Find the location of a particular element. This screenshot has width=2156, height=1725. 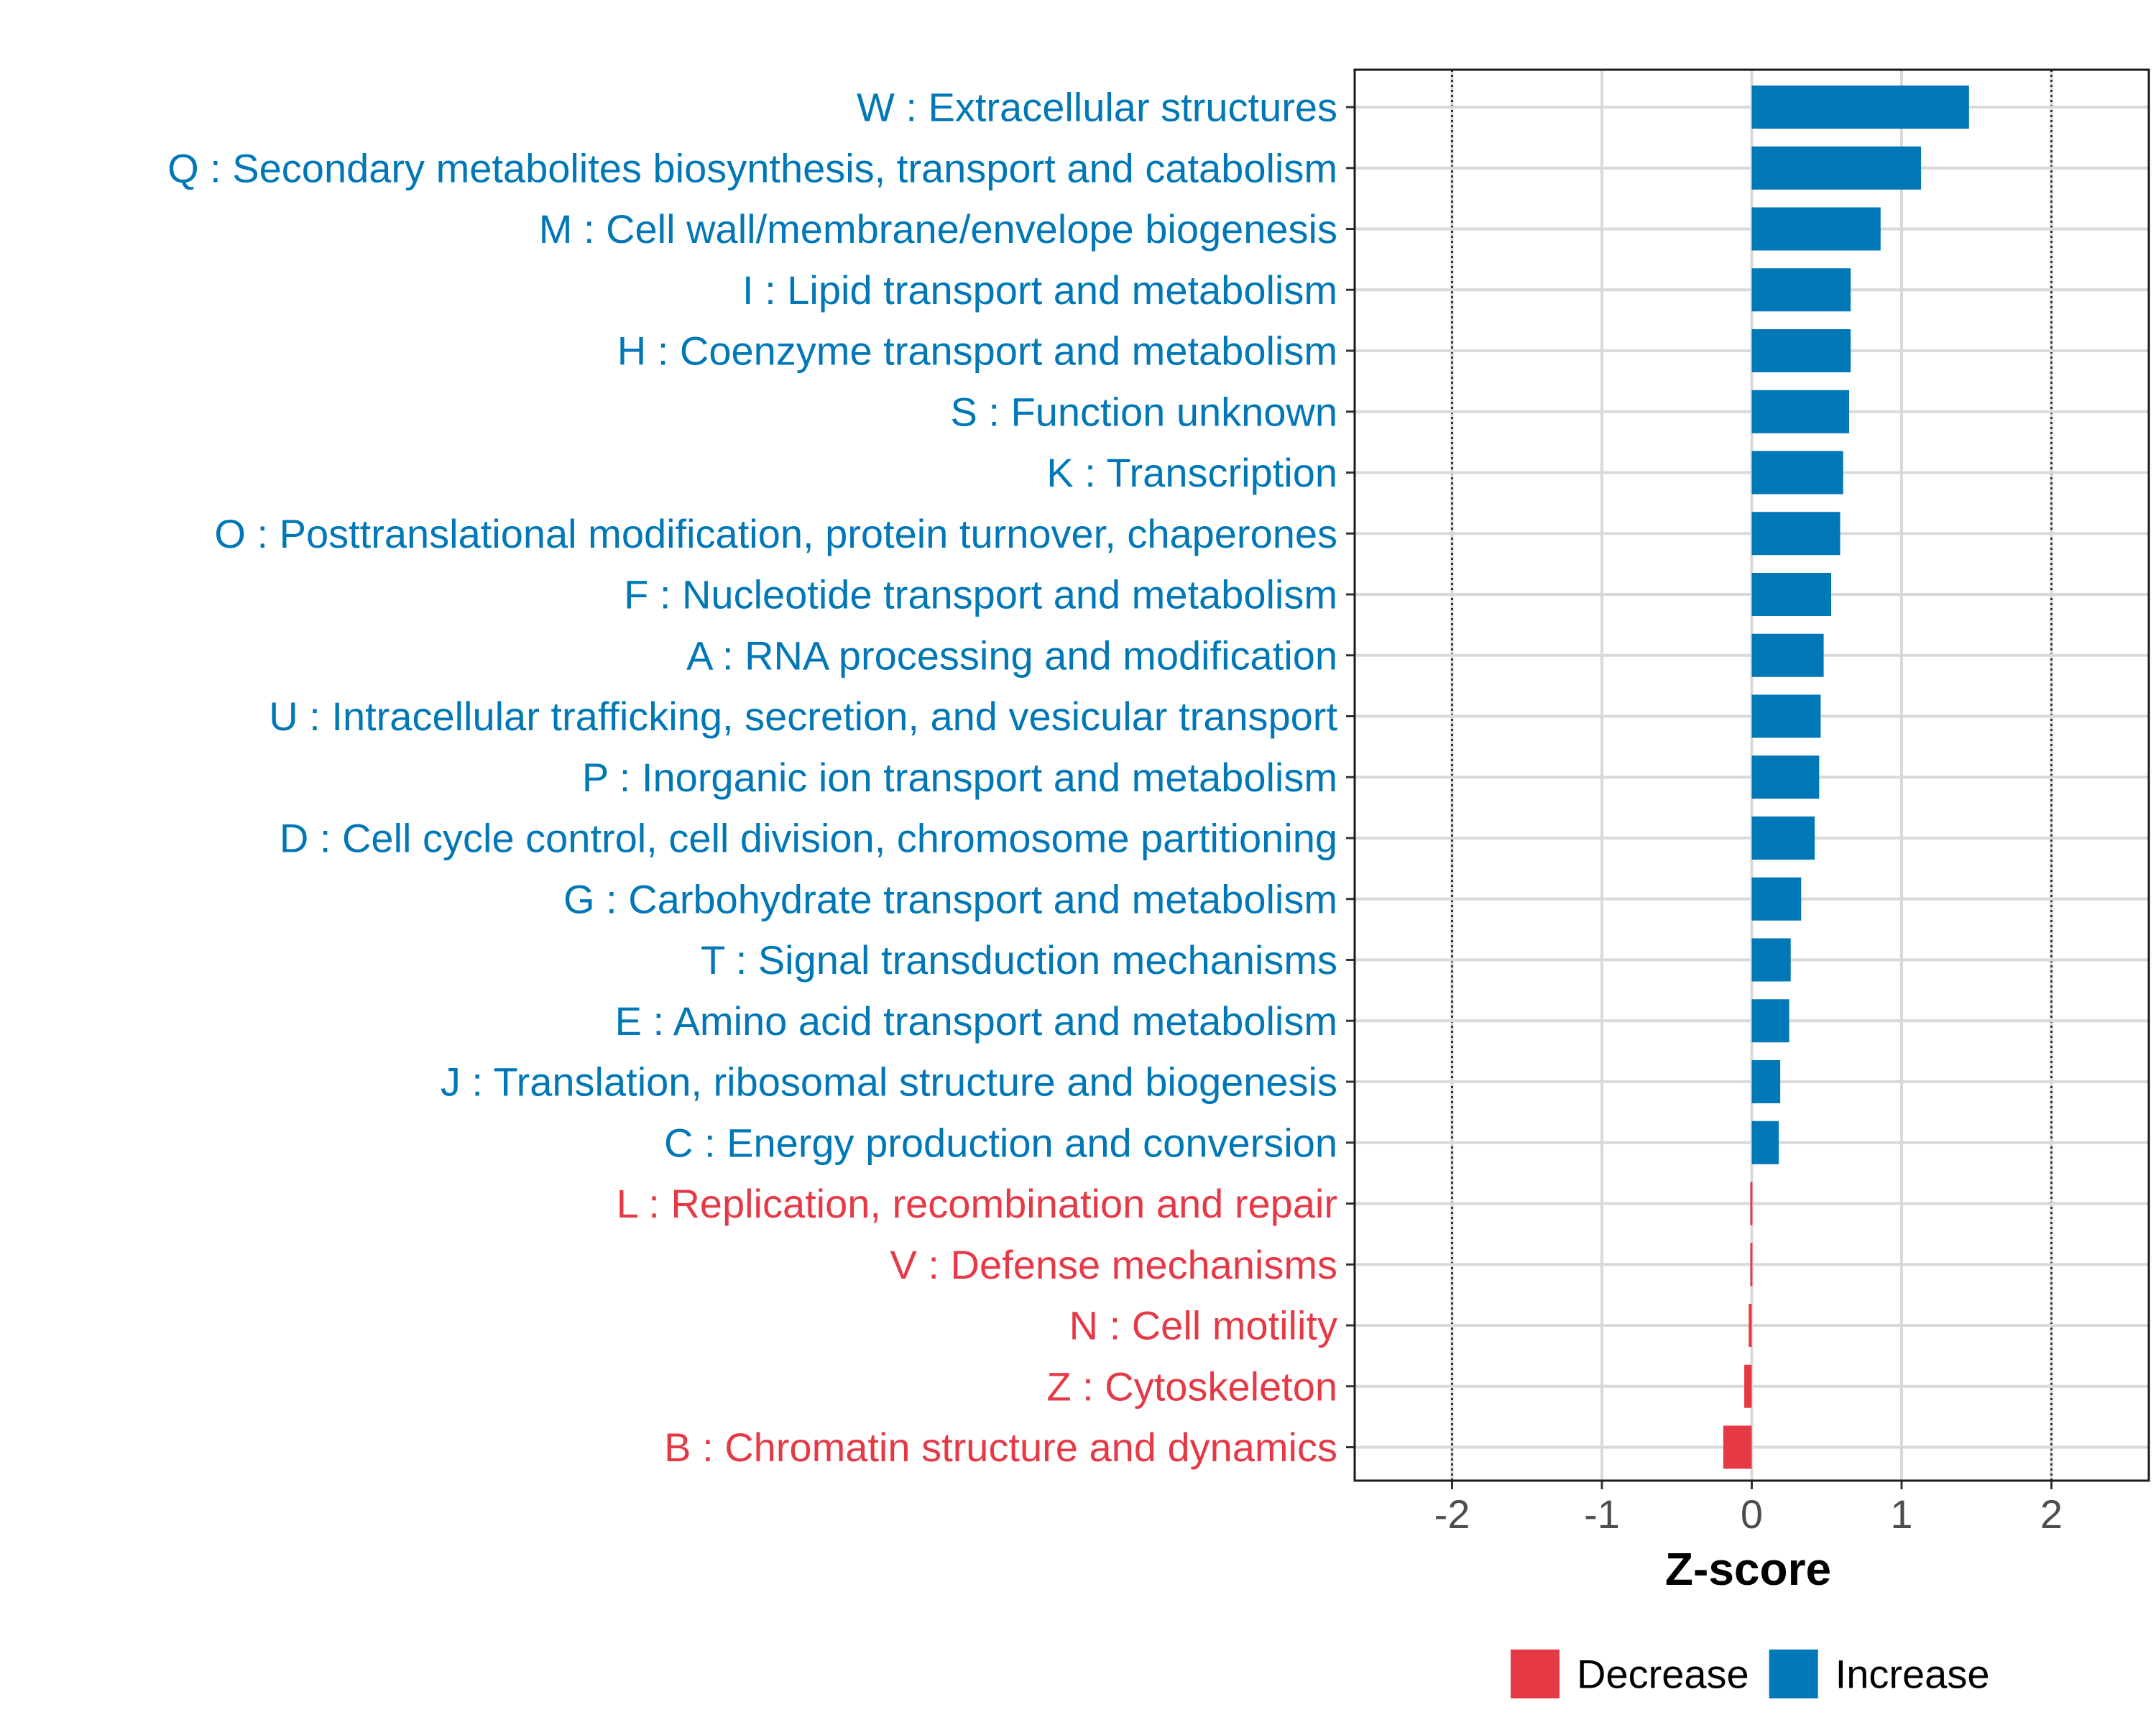

x-tick-label: 0 is located at coordinates (1752, 1514).